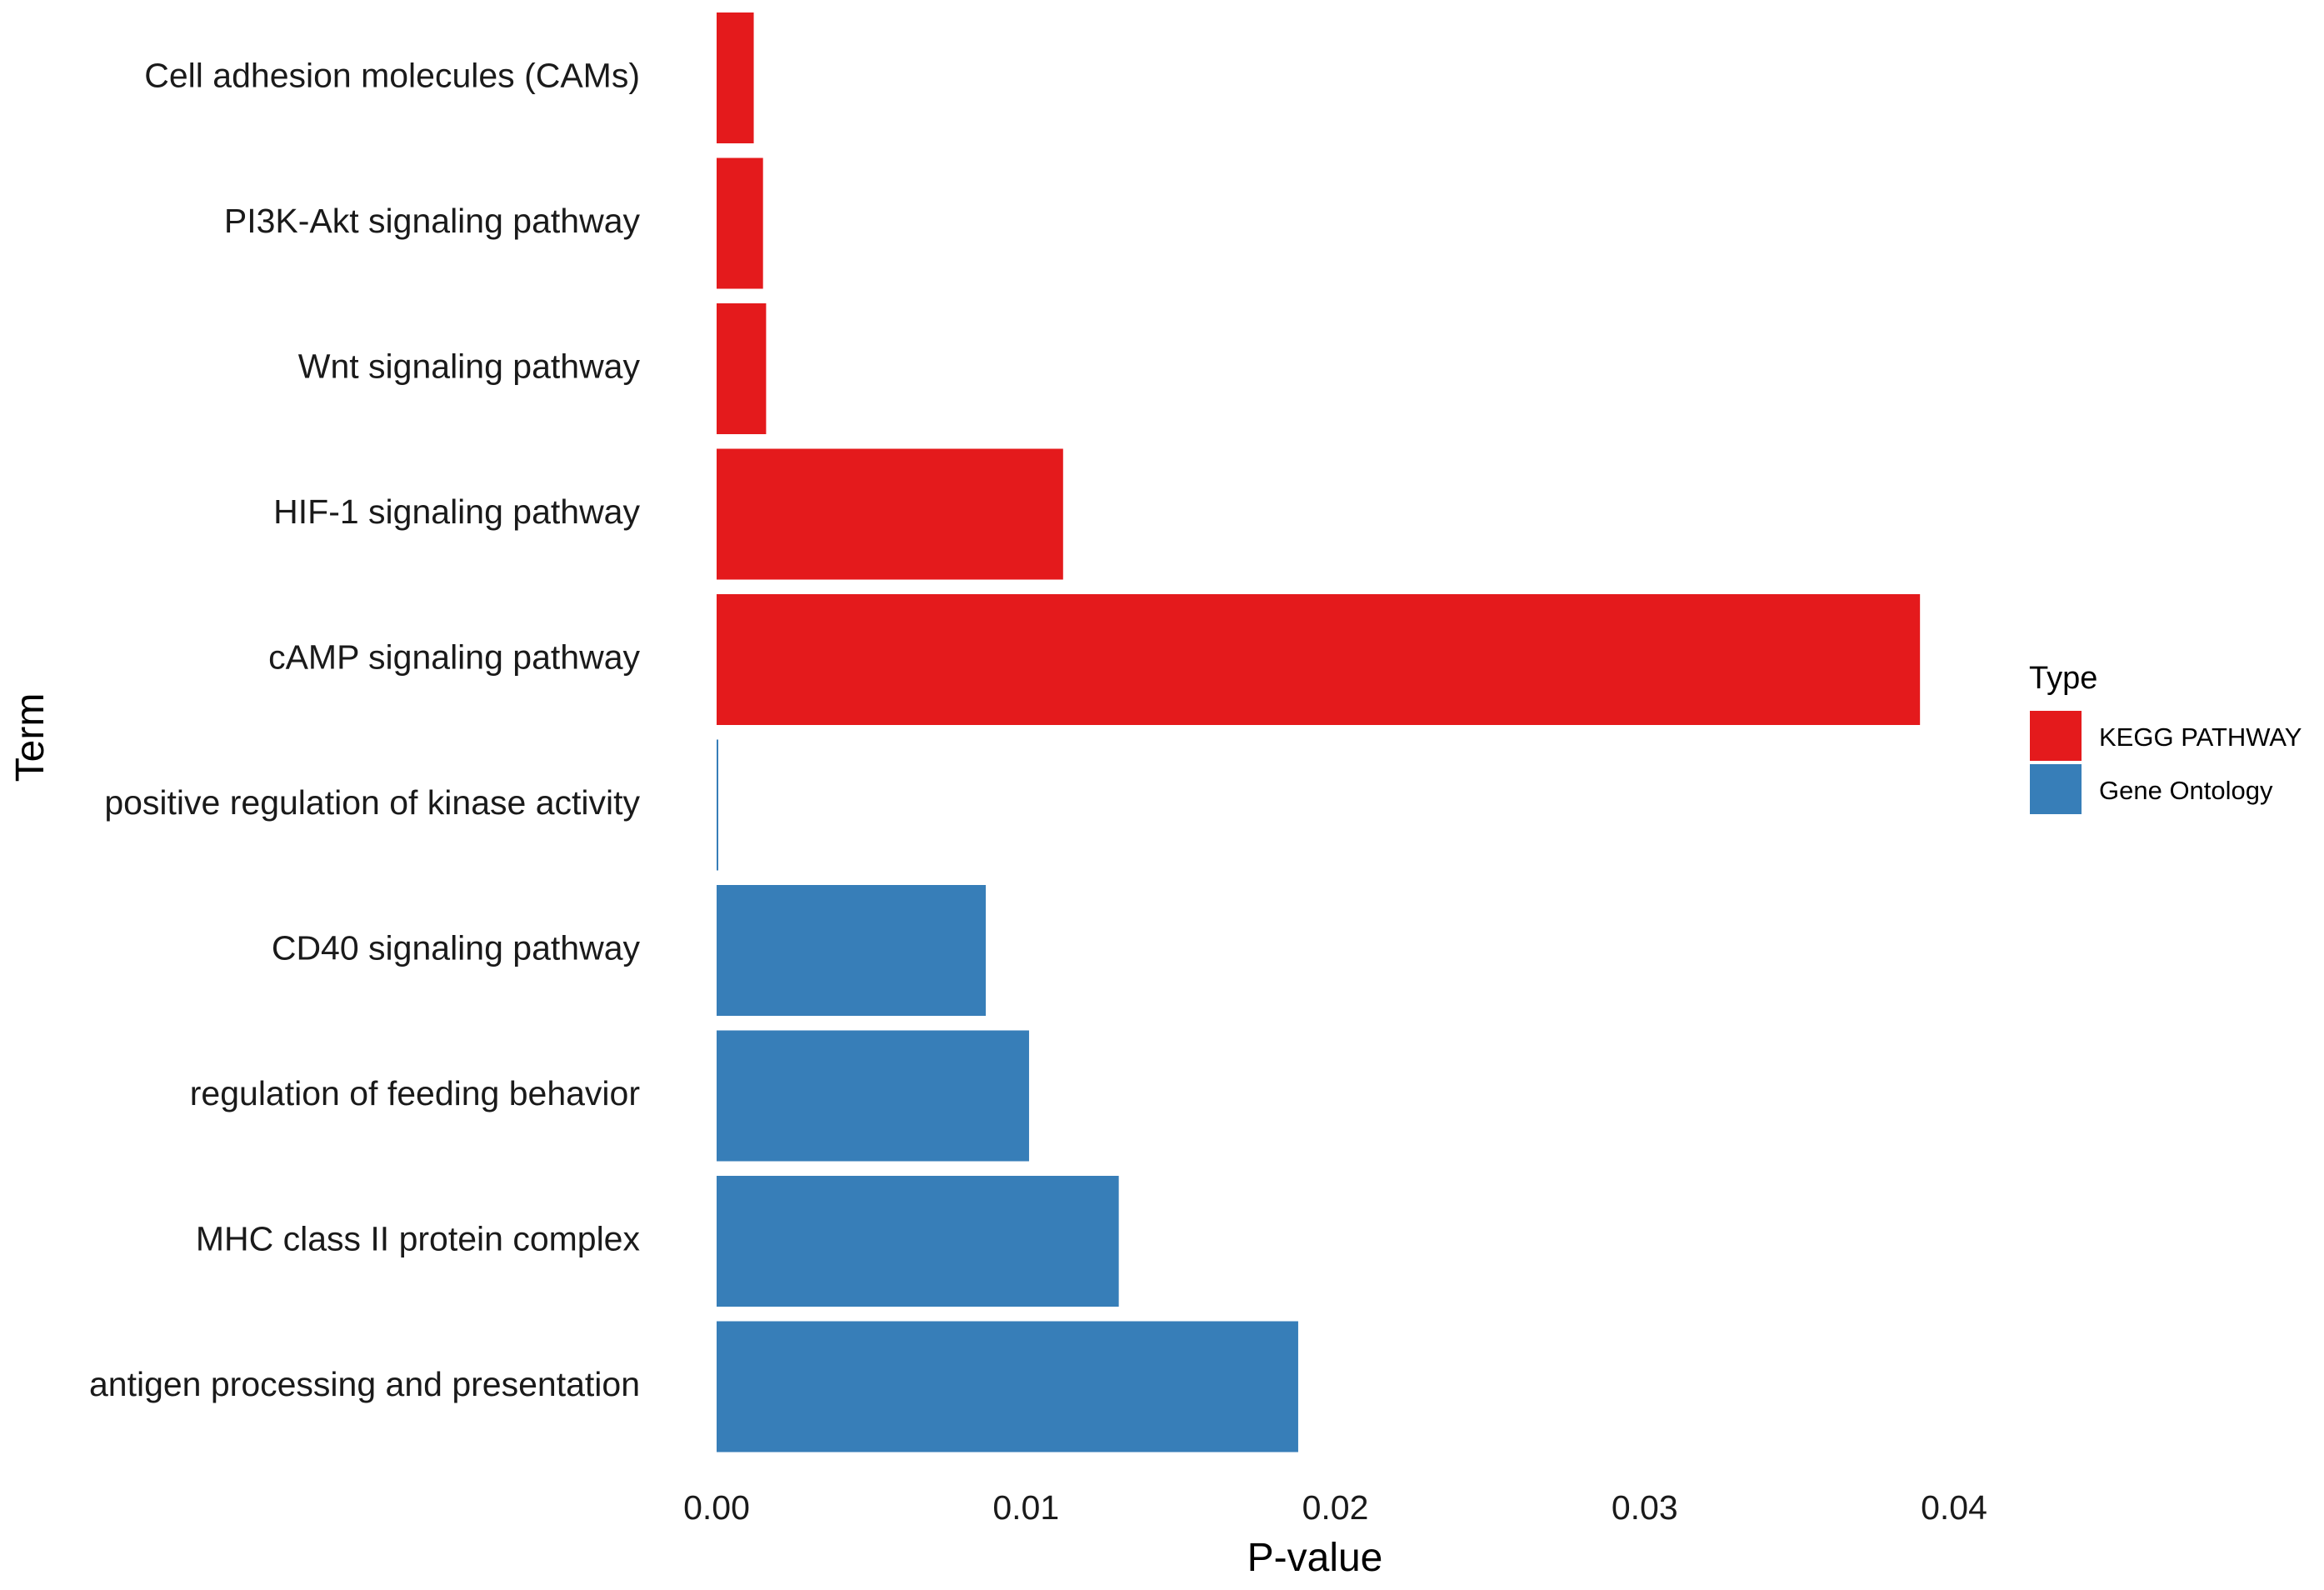 The image size is (2324, 1590). I want to click on bar-pi3k-akt-signaling-pathway, so click(740, 223).